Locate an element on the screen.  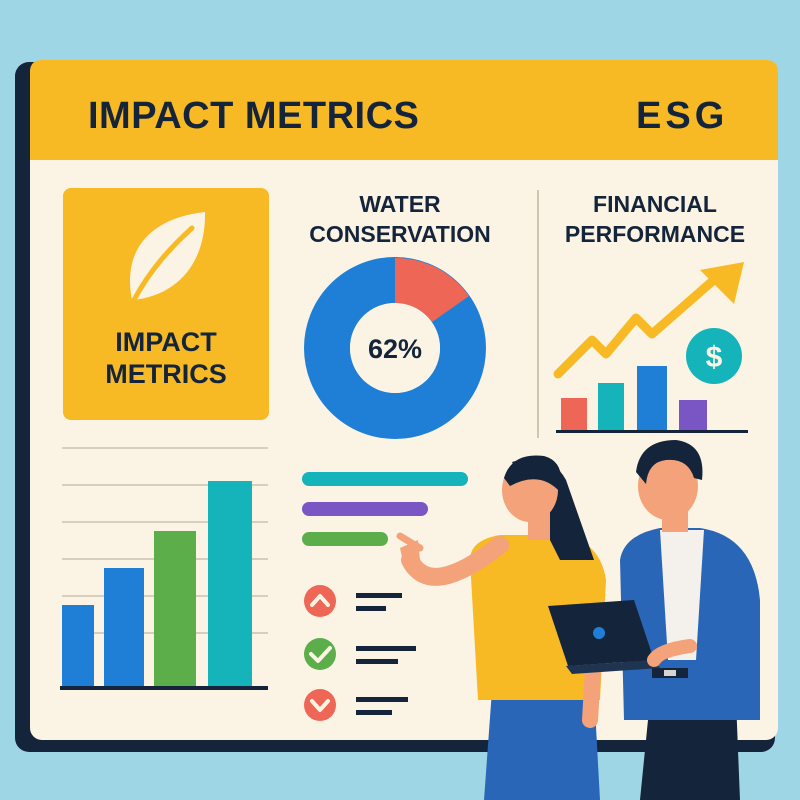
dollar-icon: $ is located at coordinates (714, 356).